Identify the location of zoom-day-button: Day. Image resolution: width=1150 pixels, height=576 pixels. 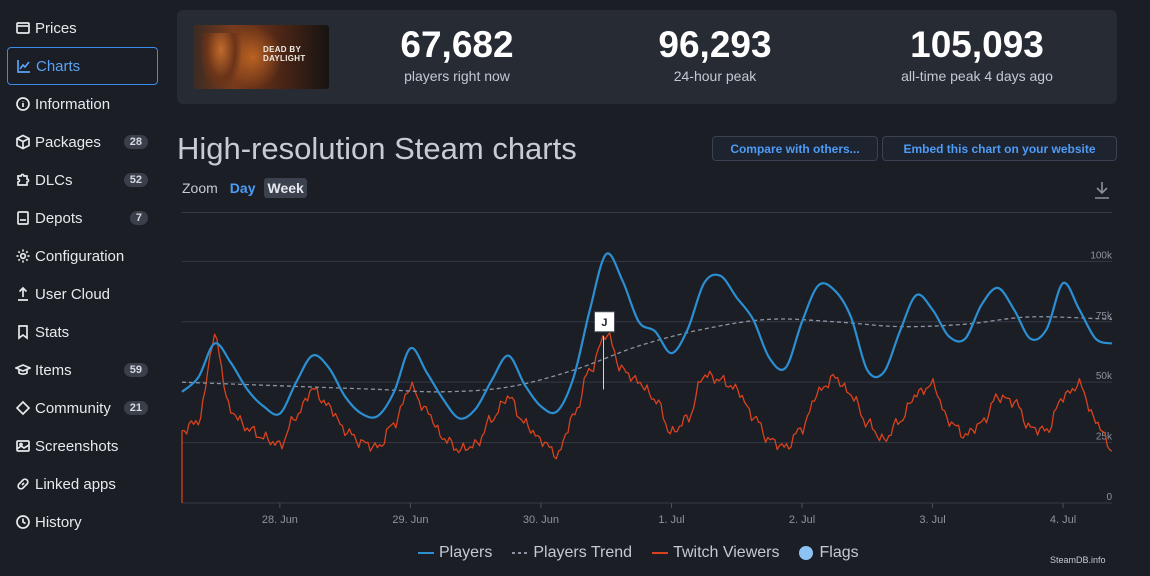
(242, 188).